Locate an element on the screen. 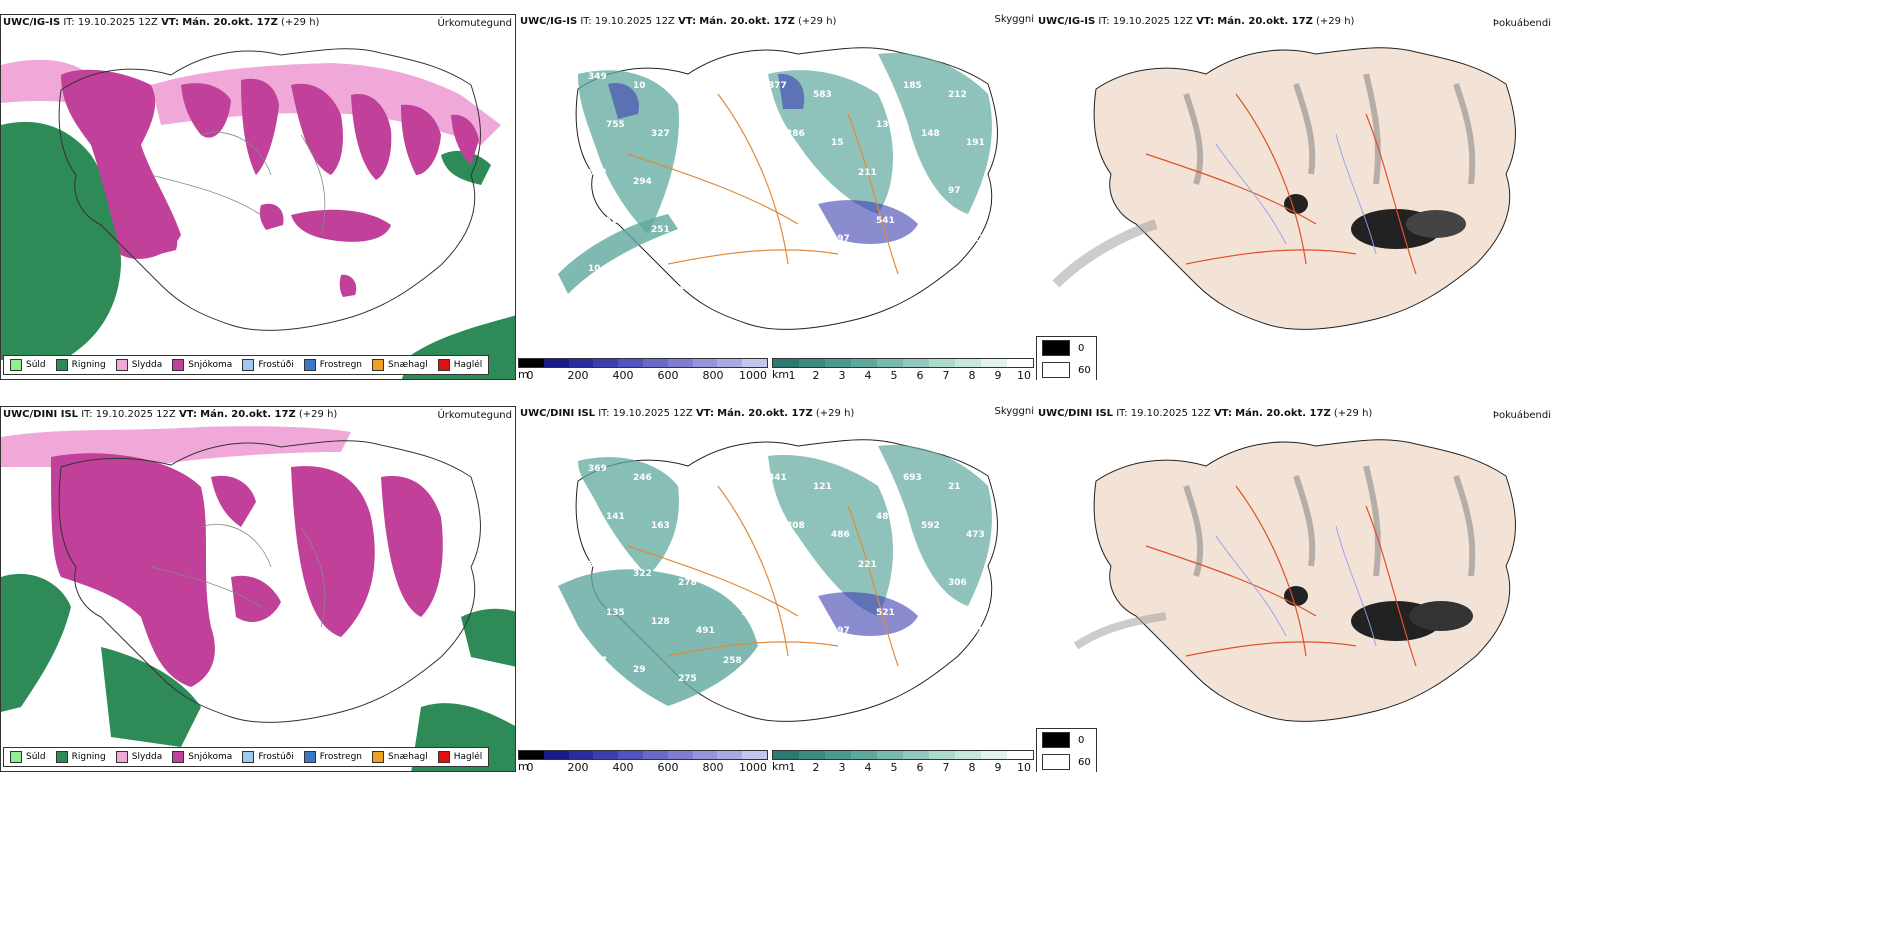 Image resolution: width=1900 pixels, height=950 pixels. visibility-value-label: 148 is located at coordinates (930, 134).